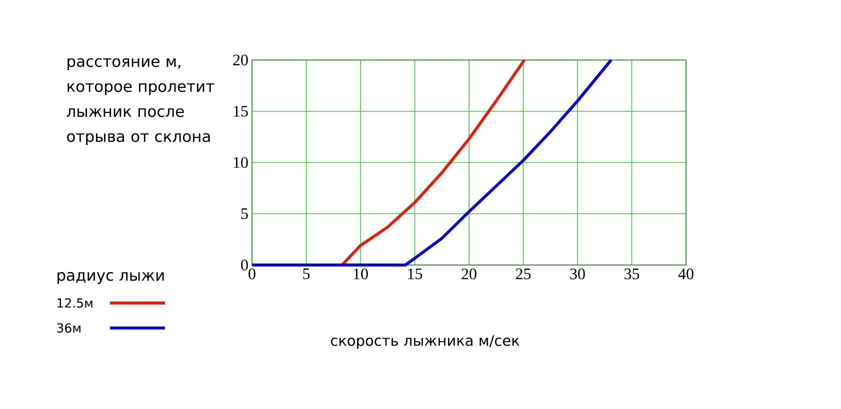 The height and width of the screenshot is (409, 841). What do you see at coordinates (241, 111) in the screenshot?
I see `y-tick-label: 15` at bounding box center [241, 111].